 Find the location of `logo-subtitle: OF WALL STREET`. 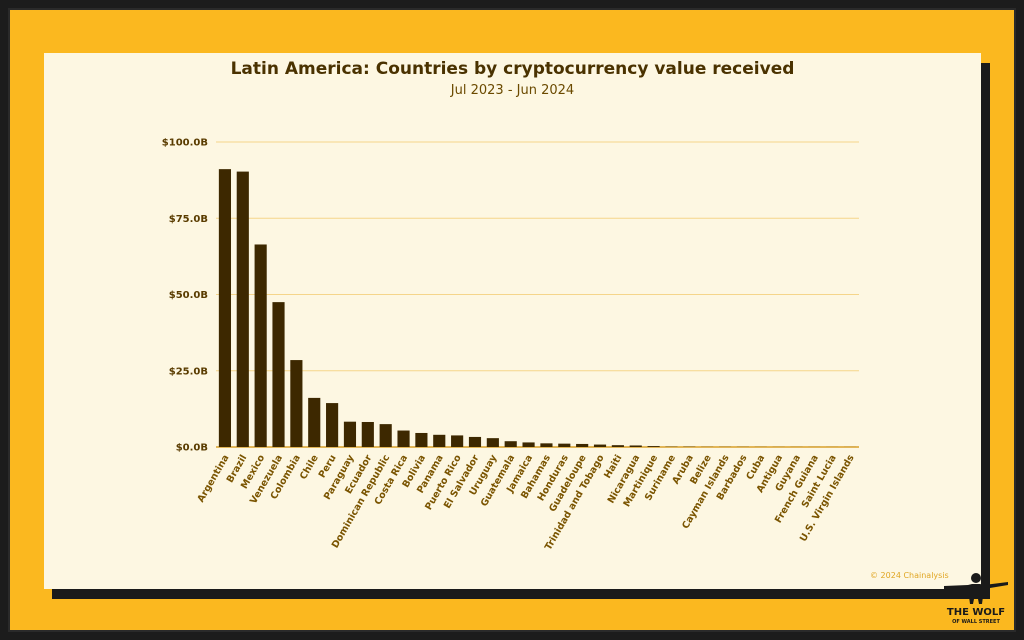

logo-subtitle: OF WALL STREET is located at coordinates (976, 622).